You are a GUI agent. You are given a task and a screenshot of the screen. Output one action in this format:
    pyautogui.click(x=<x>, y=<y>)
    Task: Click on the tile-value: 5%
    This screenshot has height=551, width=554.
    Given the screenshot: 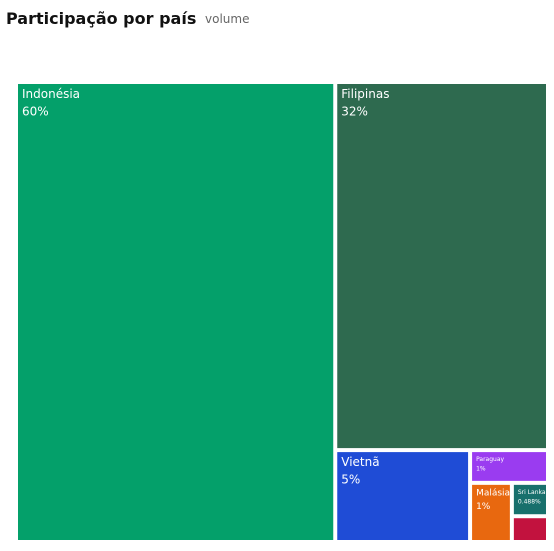 What is the action you would take?
    pyautogui.click(x=350, y=480)
    